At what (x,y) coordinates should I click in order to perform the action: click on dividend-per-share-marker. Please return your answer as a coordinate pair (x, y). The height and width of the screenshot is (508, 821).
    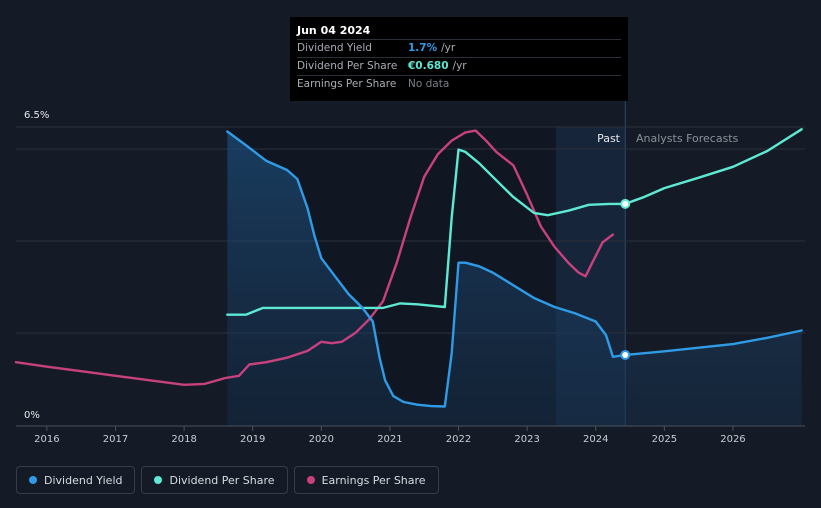
    Looking at the image, I should click on (625, 203).